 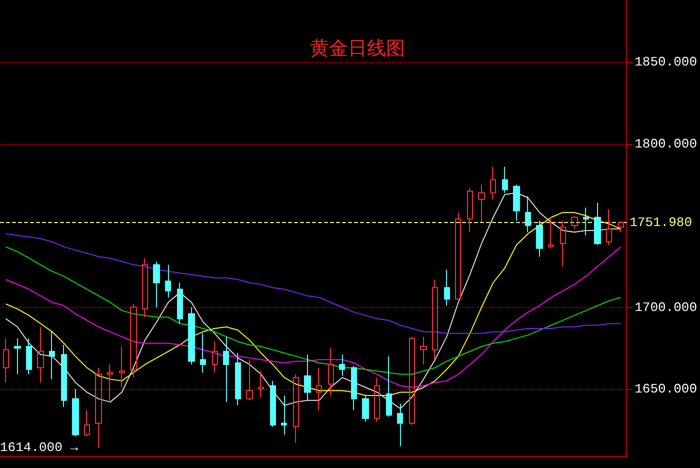 I want to click on annotation: 1614.000 →, so click(x=39, y=447).